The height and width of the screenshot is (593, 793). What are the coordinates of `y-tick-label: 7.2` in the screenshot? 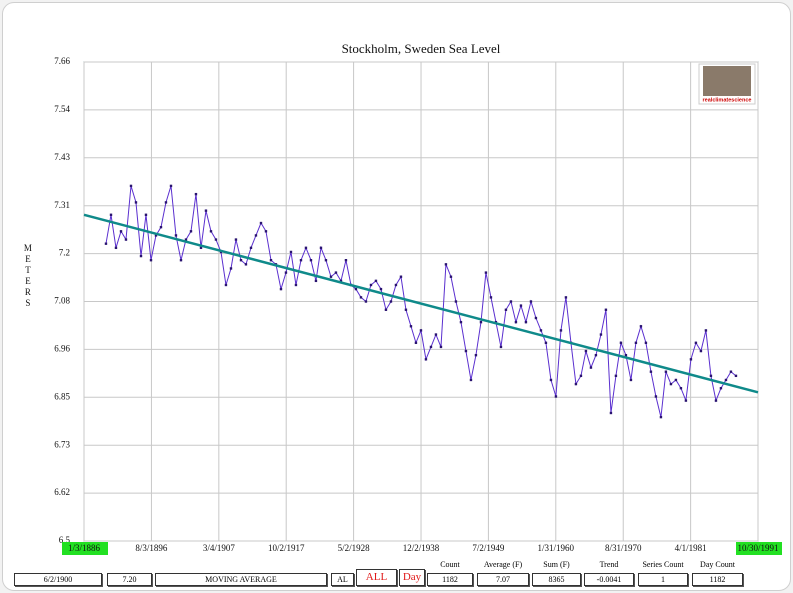 It's located at (64, 253).